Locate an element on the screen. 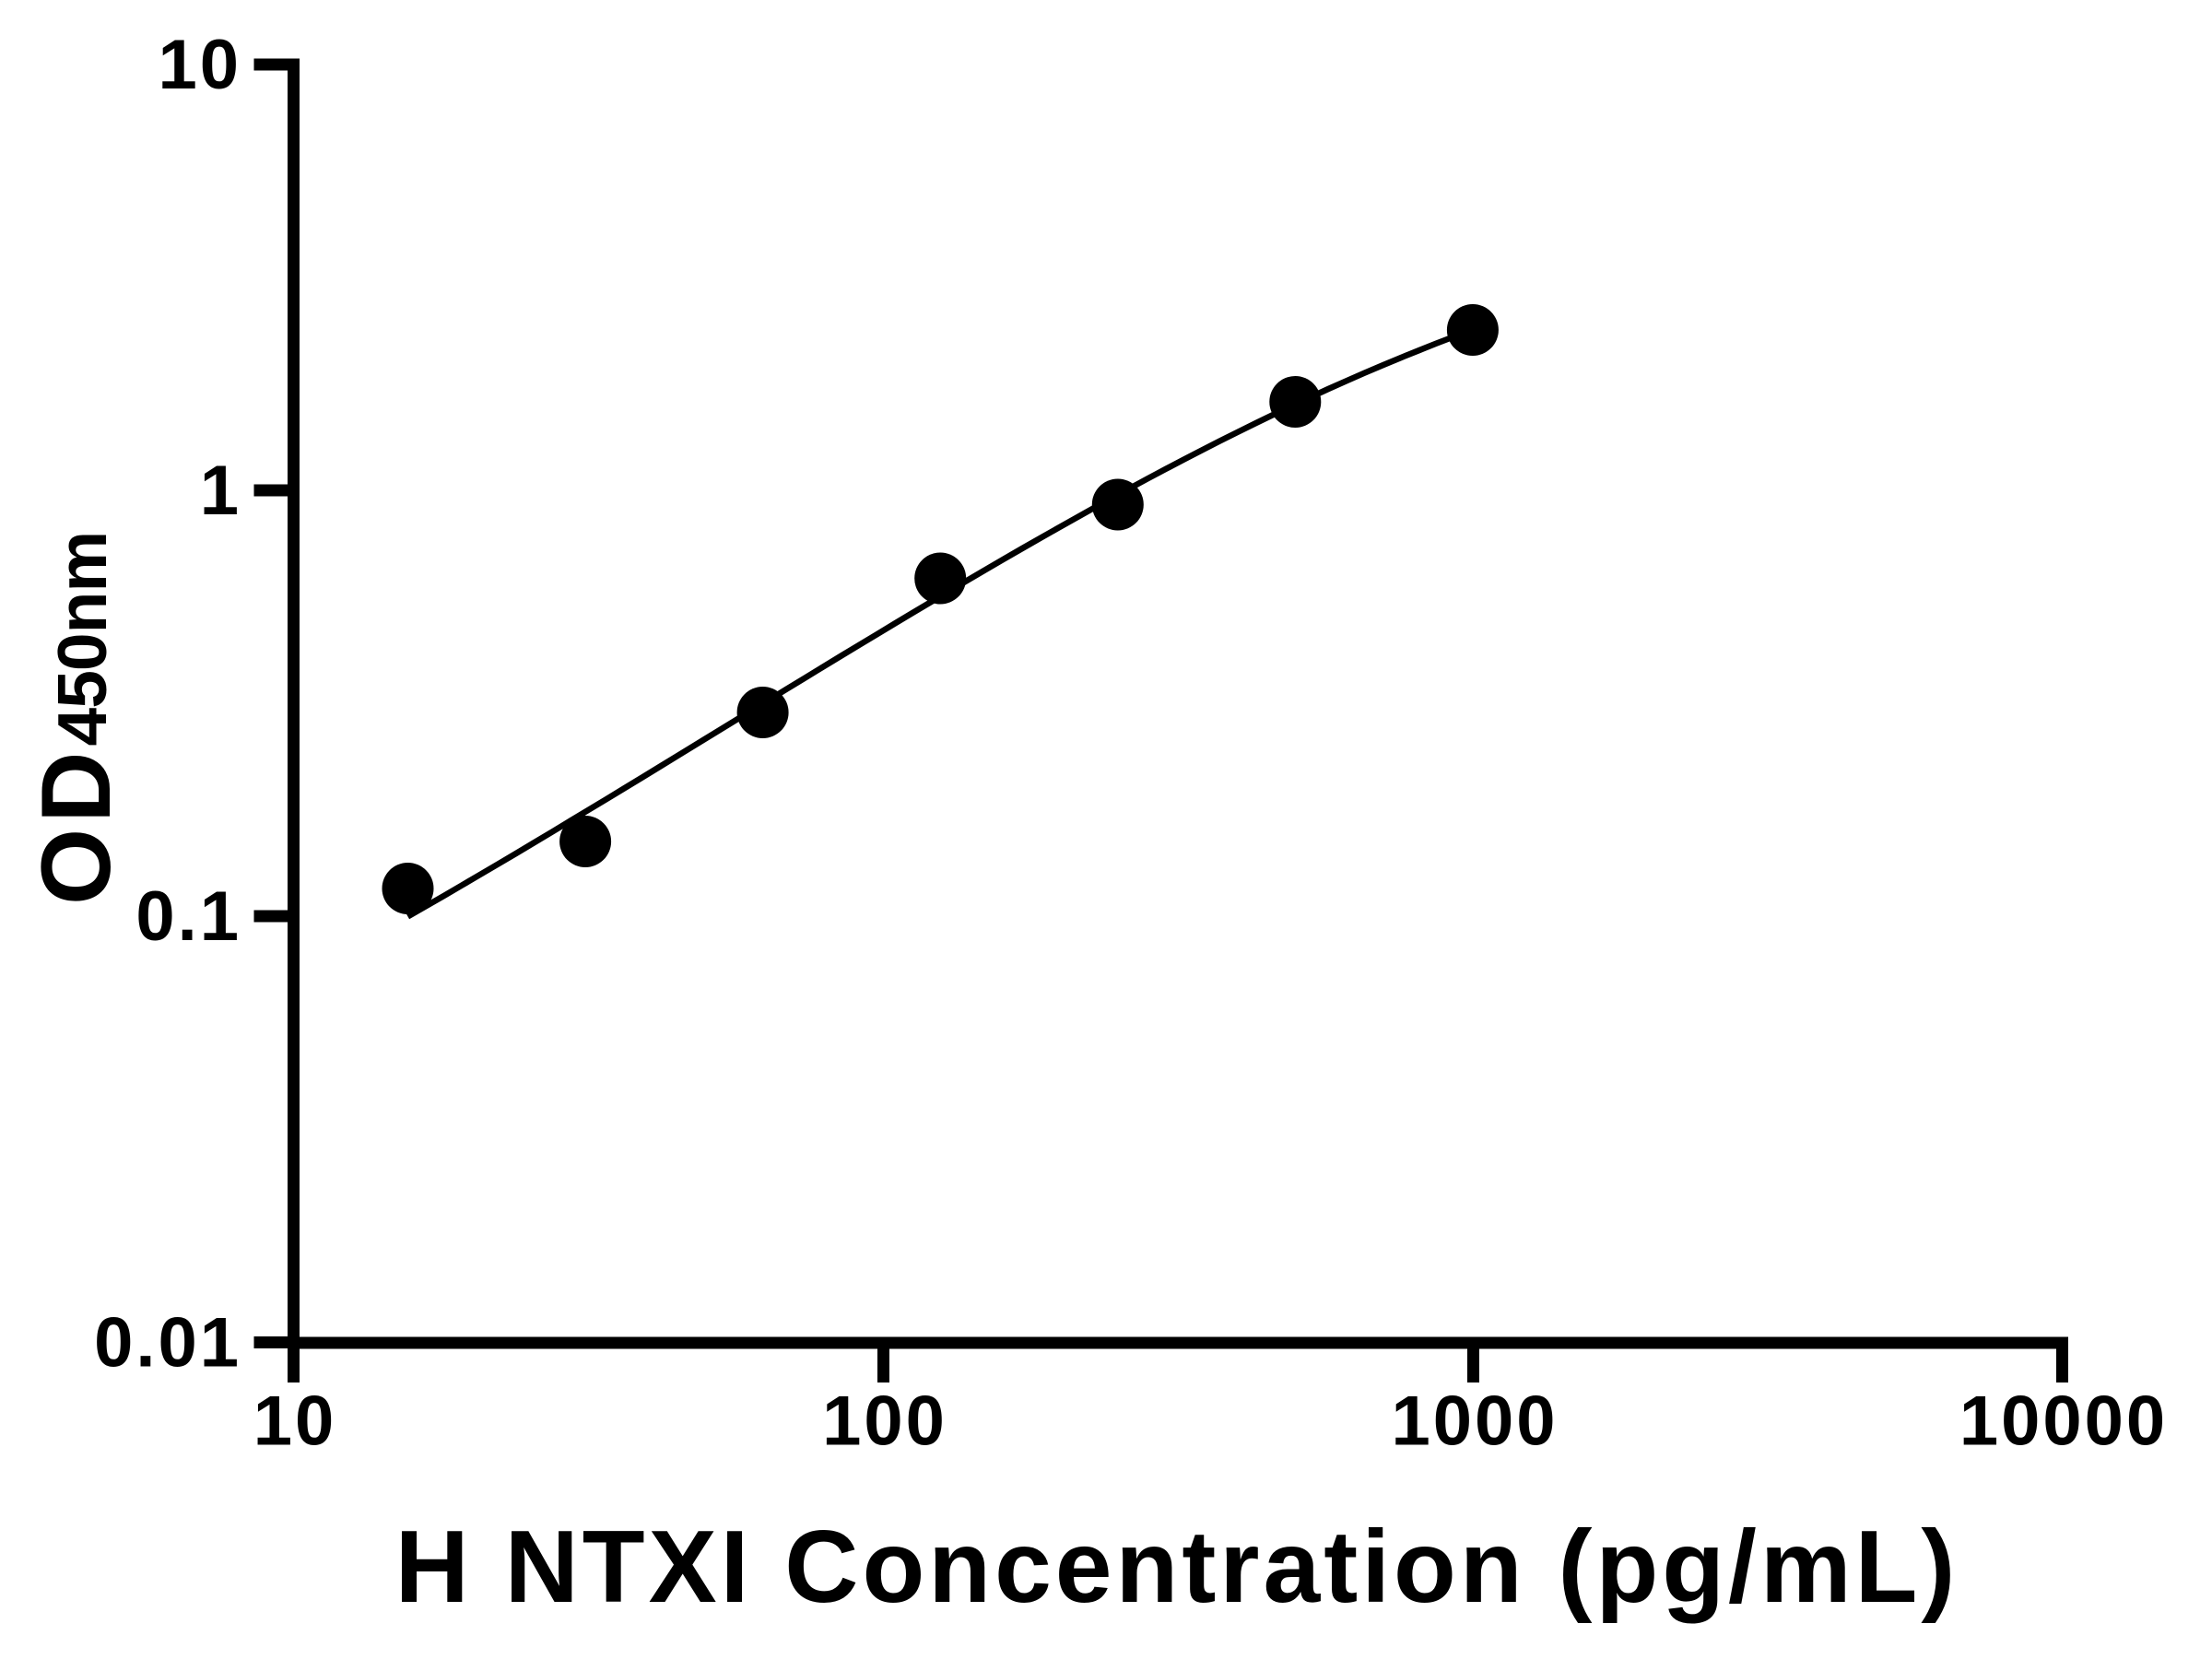  svg-text: 10000 is located at coordinates (2063, 1421).